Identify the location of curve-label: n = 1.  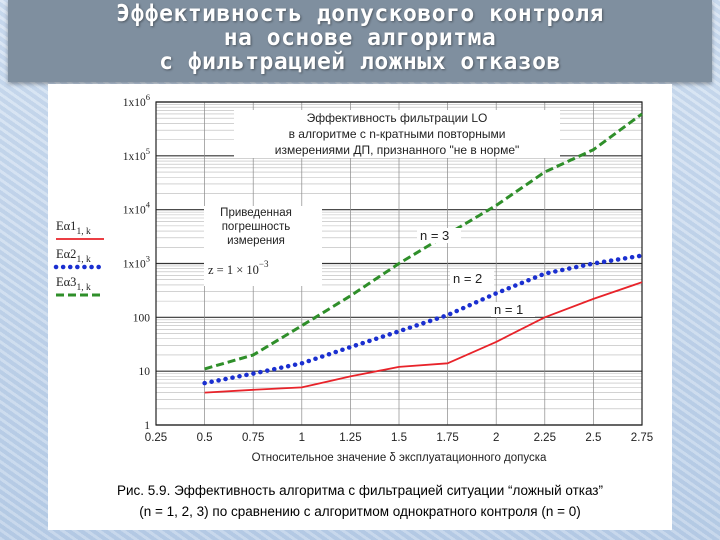
(513, 309).